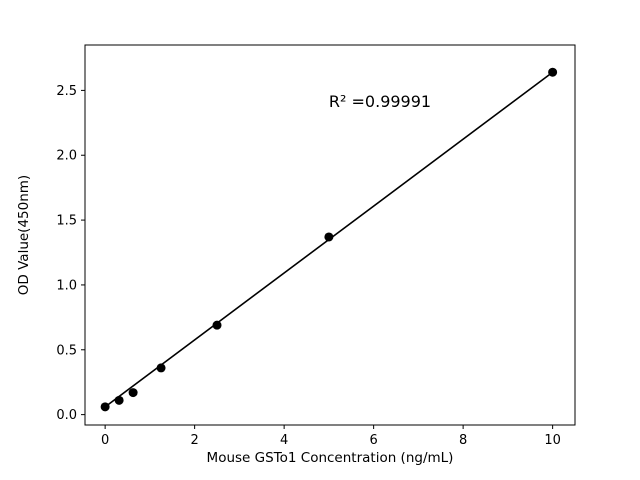  I want to click on x-tick-label: 4, so click(284, 440).